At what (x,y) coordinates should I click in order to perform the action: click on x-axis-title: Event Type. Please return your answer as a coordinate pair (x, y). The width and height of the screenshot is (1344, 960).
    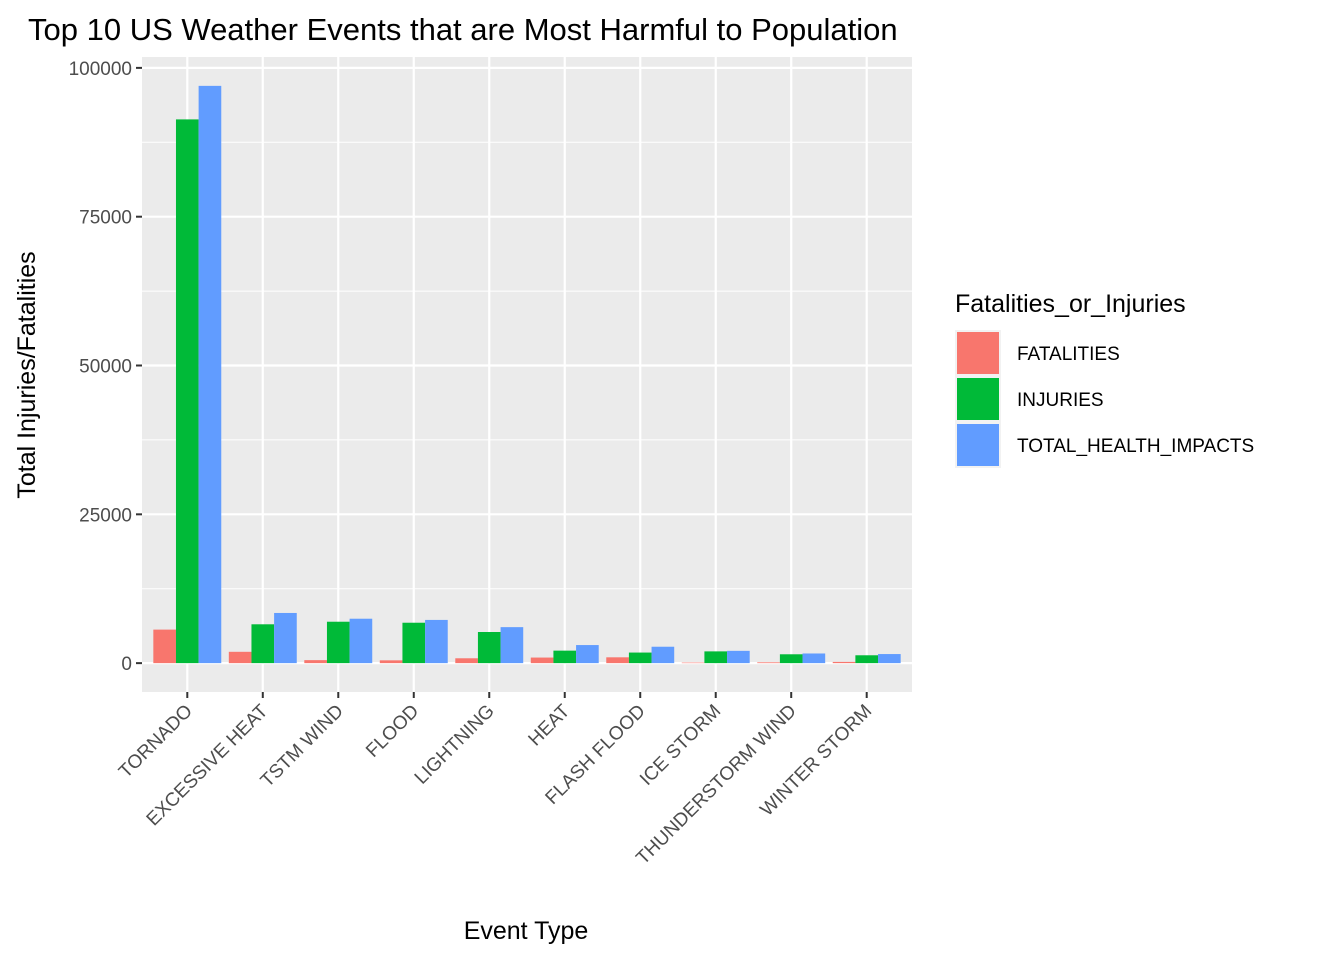
    Looking at the image, I should click on (526, 931).